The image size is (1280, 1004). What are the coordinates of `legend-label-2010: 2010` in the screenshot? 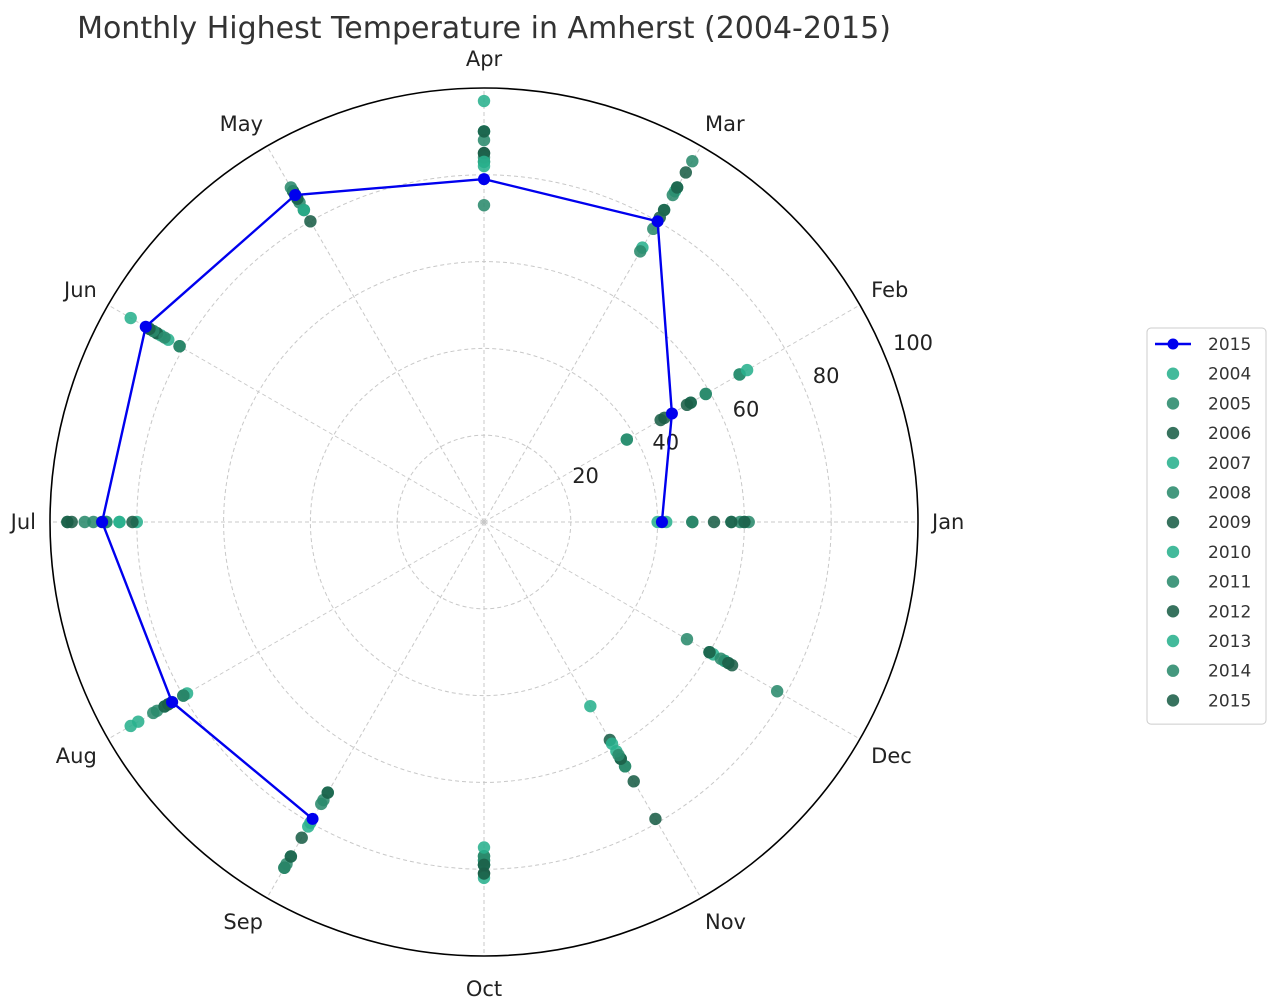 It's located at (1229, 553).